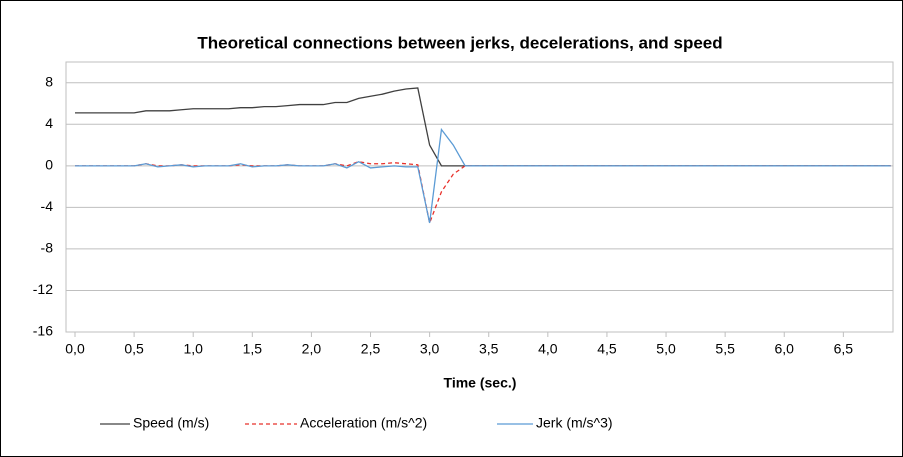  Describe the element at coordinates (49, 123) in the screenshot. I see `y-tick-label: 4` at that location.